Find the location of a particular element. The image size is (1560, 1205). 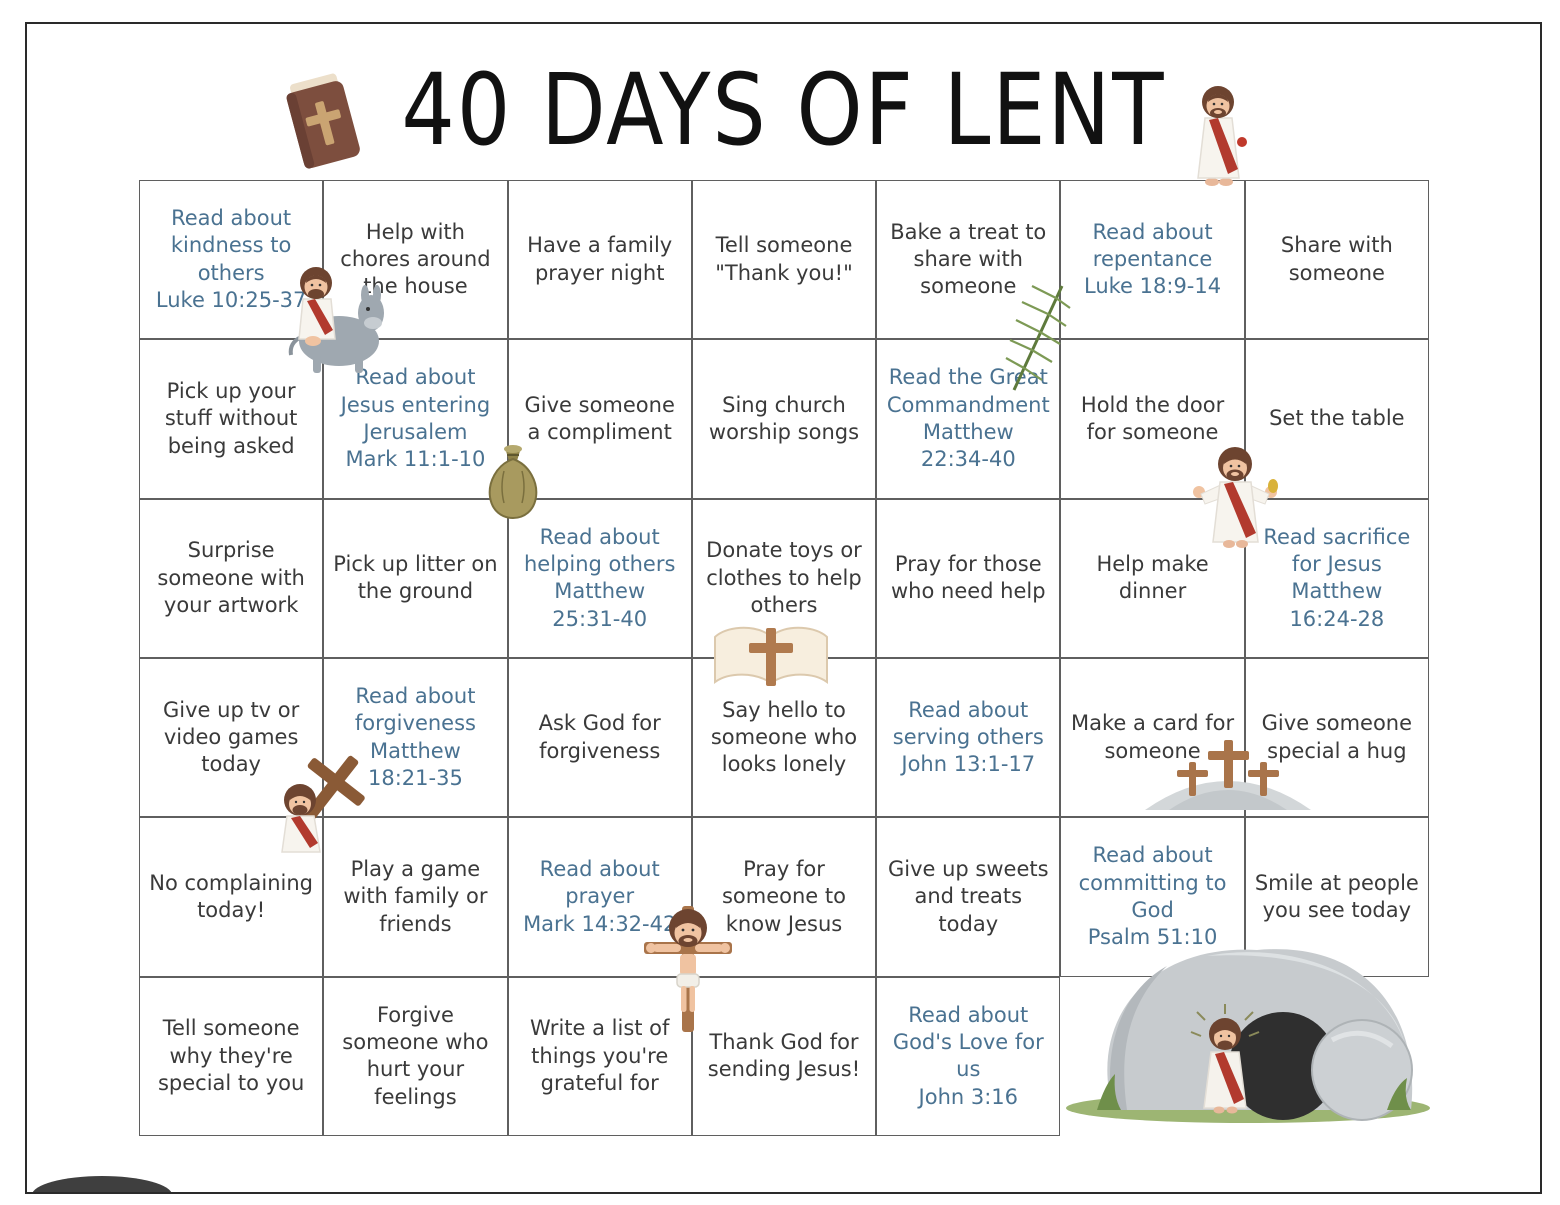

cell-text: Pick up litter on the ground is located at coordinates (415, 578).